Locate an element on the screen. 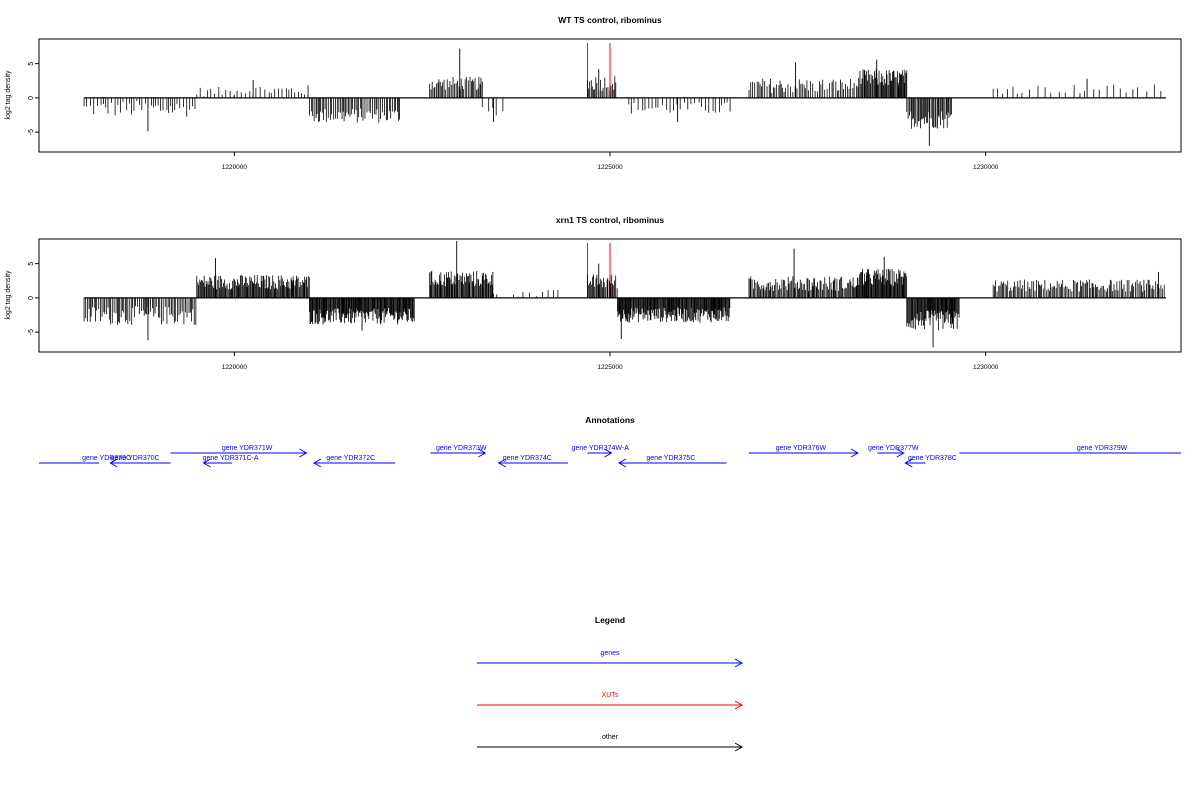 This screenshot has height=800, width=1200. legend-item-label: XUTs is located at coordinates (610, 695).